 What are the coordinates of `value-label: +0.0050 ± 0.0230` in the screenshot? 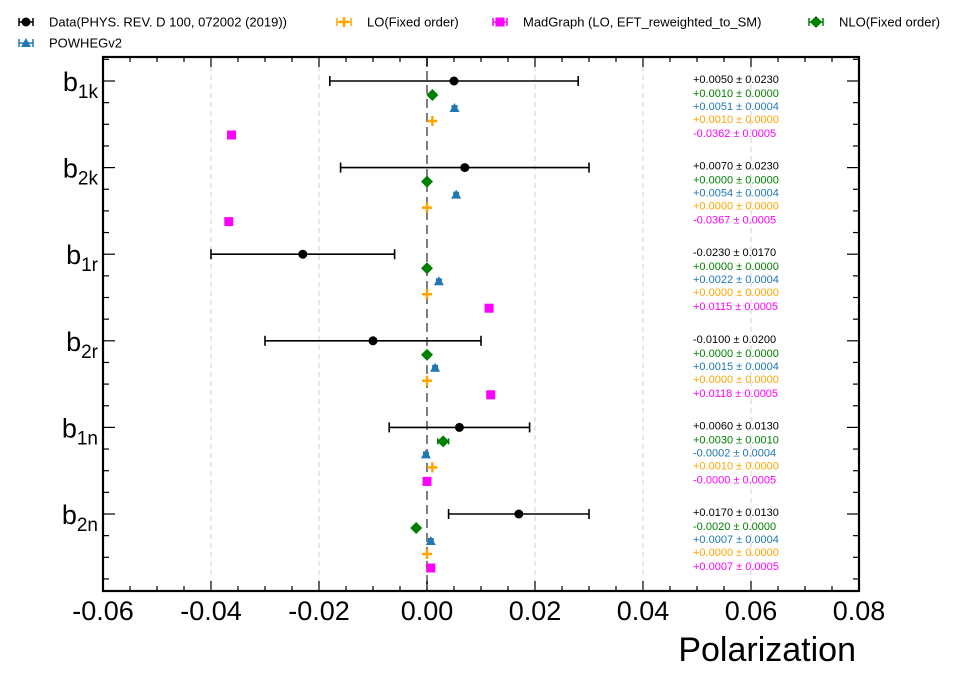 It's located at (736, 80).